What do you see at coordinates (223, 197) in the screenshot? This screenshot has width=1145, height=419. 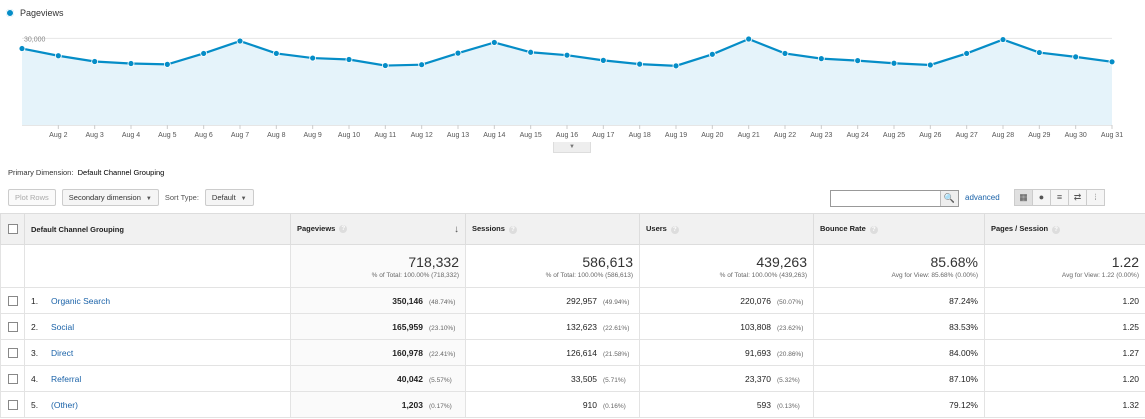 I see `sort-type-value: Default` at bounding box center [223, 197].